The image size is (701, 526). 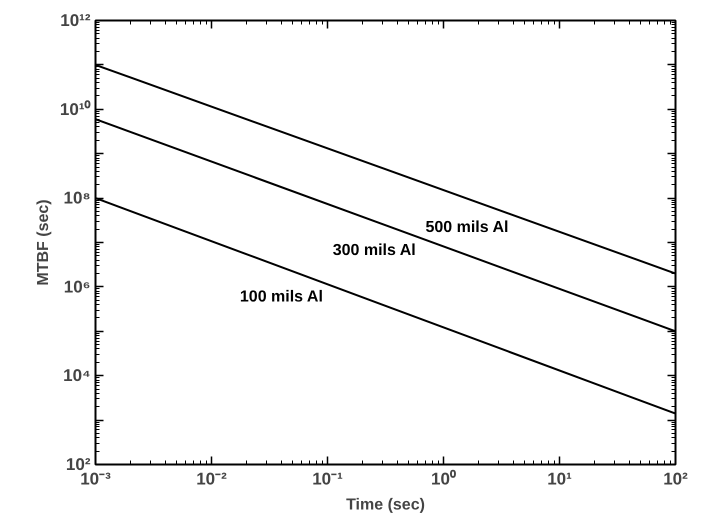 What do you see at coordinates (385, 505) in the screenshot?
I see `x-axis-title: Time (sec)` at bounding box center [385, 505].